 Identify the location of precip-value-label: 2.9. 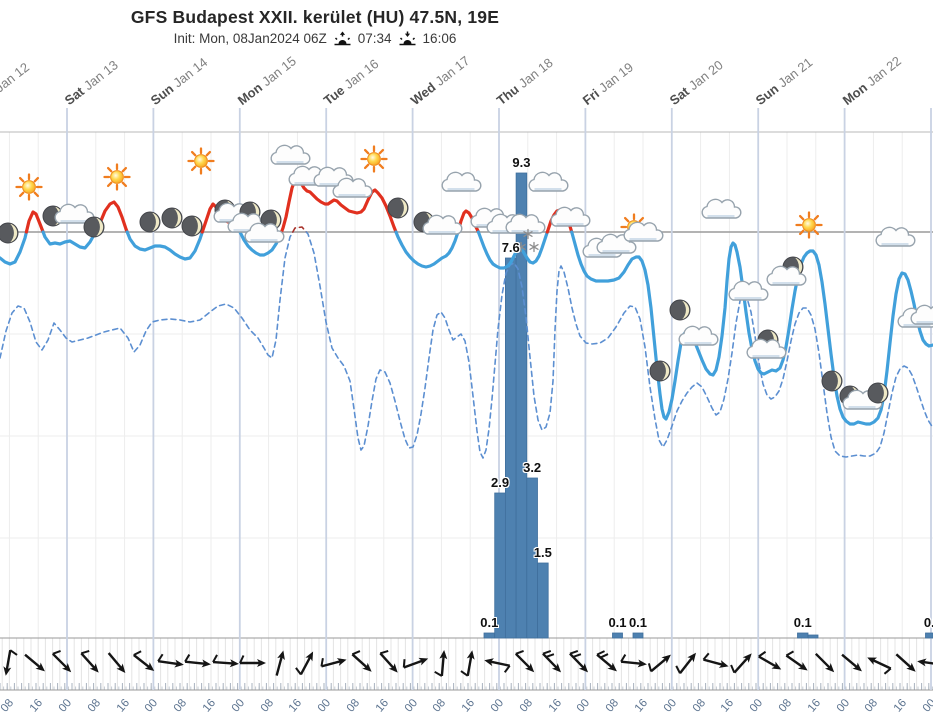
(500, 482).